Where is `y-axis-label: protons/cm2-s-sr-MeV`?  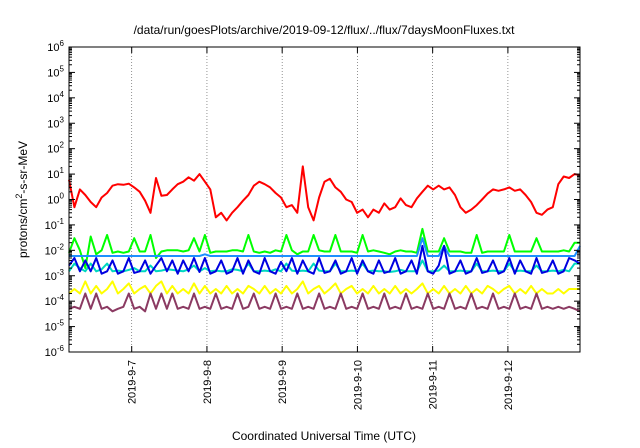 y-axis-label: protons/cm2-s-sr-MeV is located at coordinates (22, 199).